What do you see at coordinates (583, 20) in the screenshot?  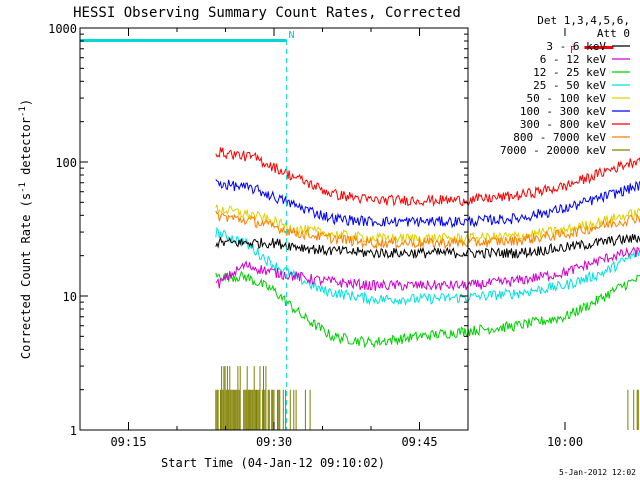 I see `legend-header-line-0: Det 1,3,4,5,6,` at bounding box center [583, 20].